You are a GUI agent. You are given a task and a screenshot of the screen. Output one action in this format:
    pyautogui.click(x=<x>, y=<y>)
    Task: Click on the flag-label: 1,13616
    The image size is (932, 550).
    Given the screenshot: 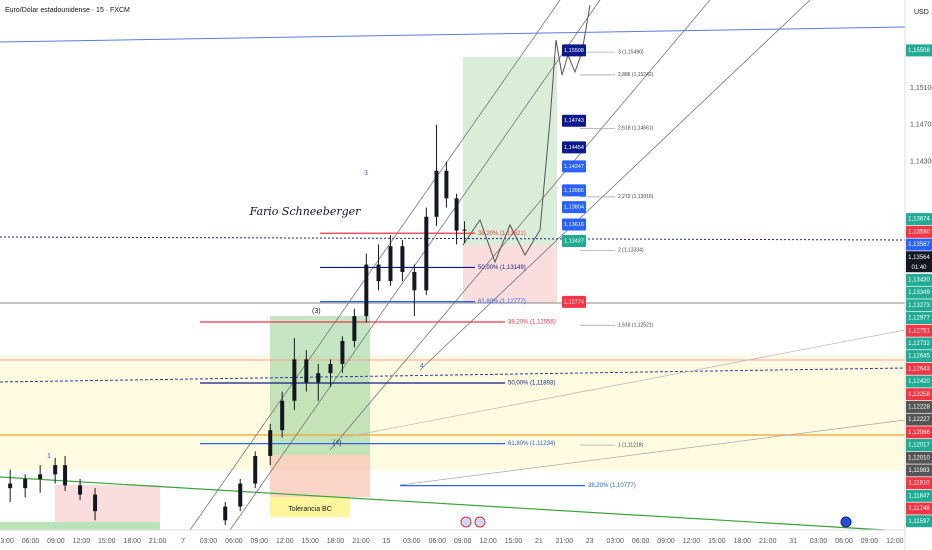 What is the action you would take?
    pyautogui.click(x=574, y=225)
    